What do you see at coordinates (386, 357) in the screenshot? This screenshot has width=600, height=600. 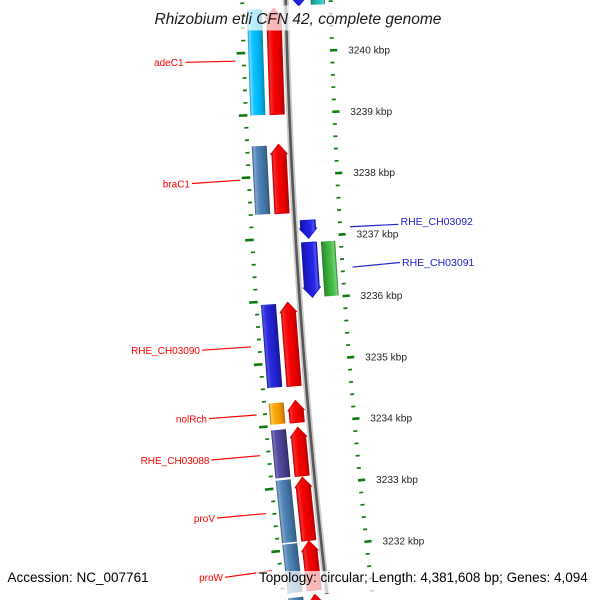 I see `svg-text: 3235 kbp` at bounding box center [386, 357].